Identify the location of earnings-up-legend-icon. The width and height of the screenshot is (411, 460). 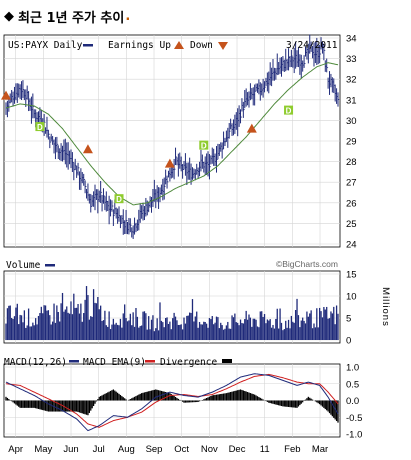
(179, 45).